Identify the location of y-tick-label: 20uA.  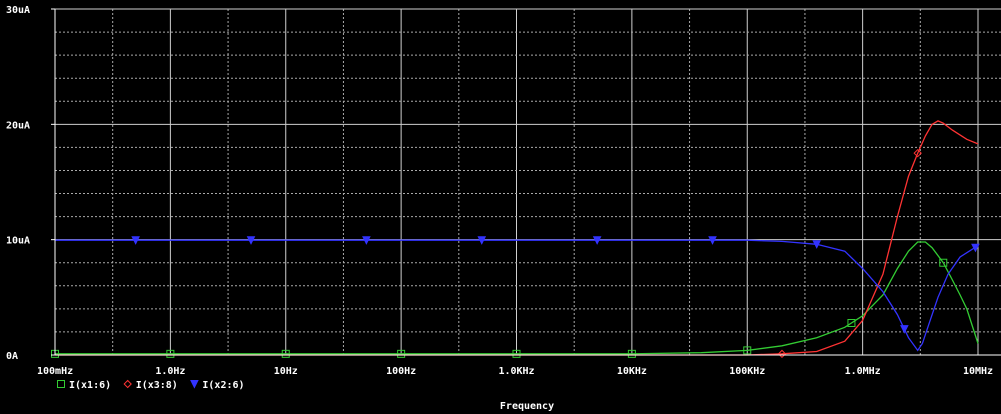
(18, 125).